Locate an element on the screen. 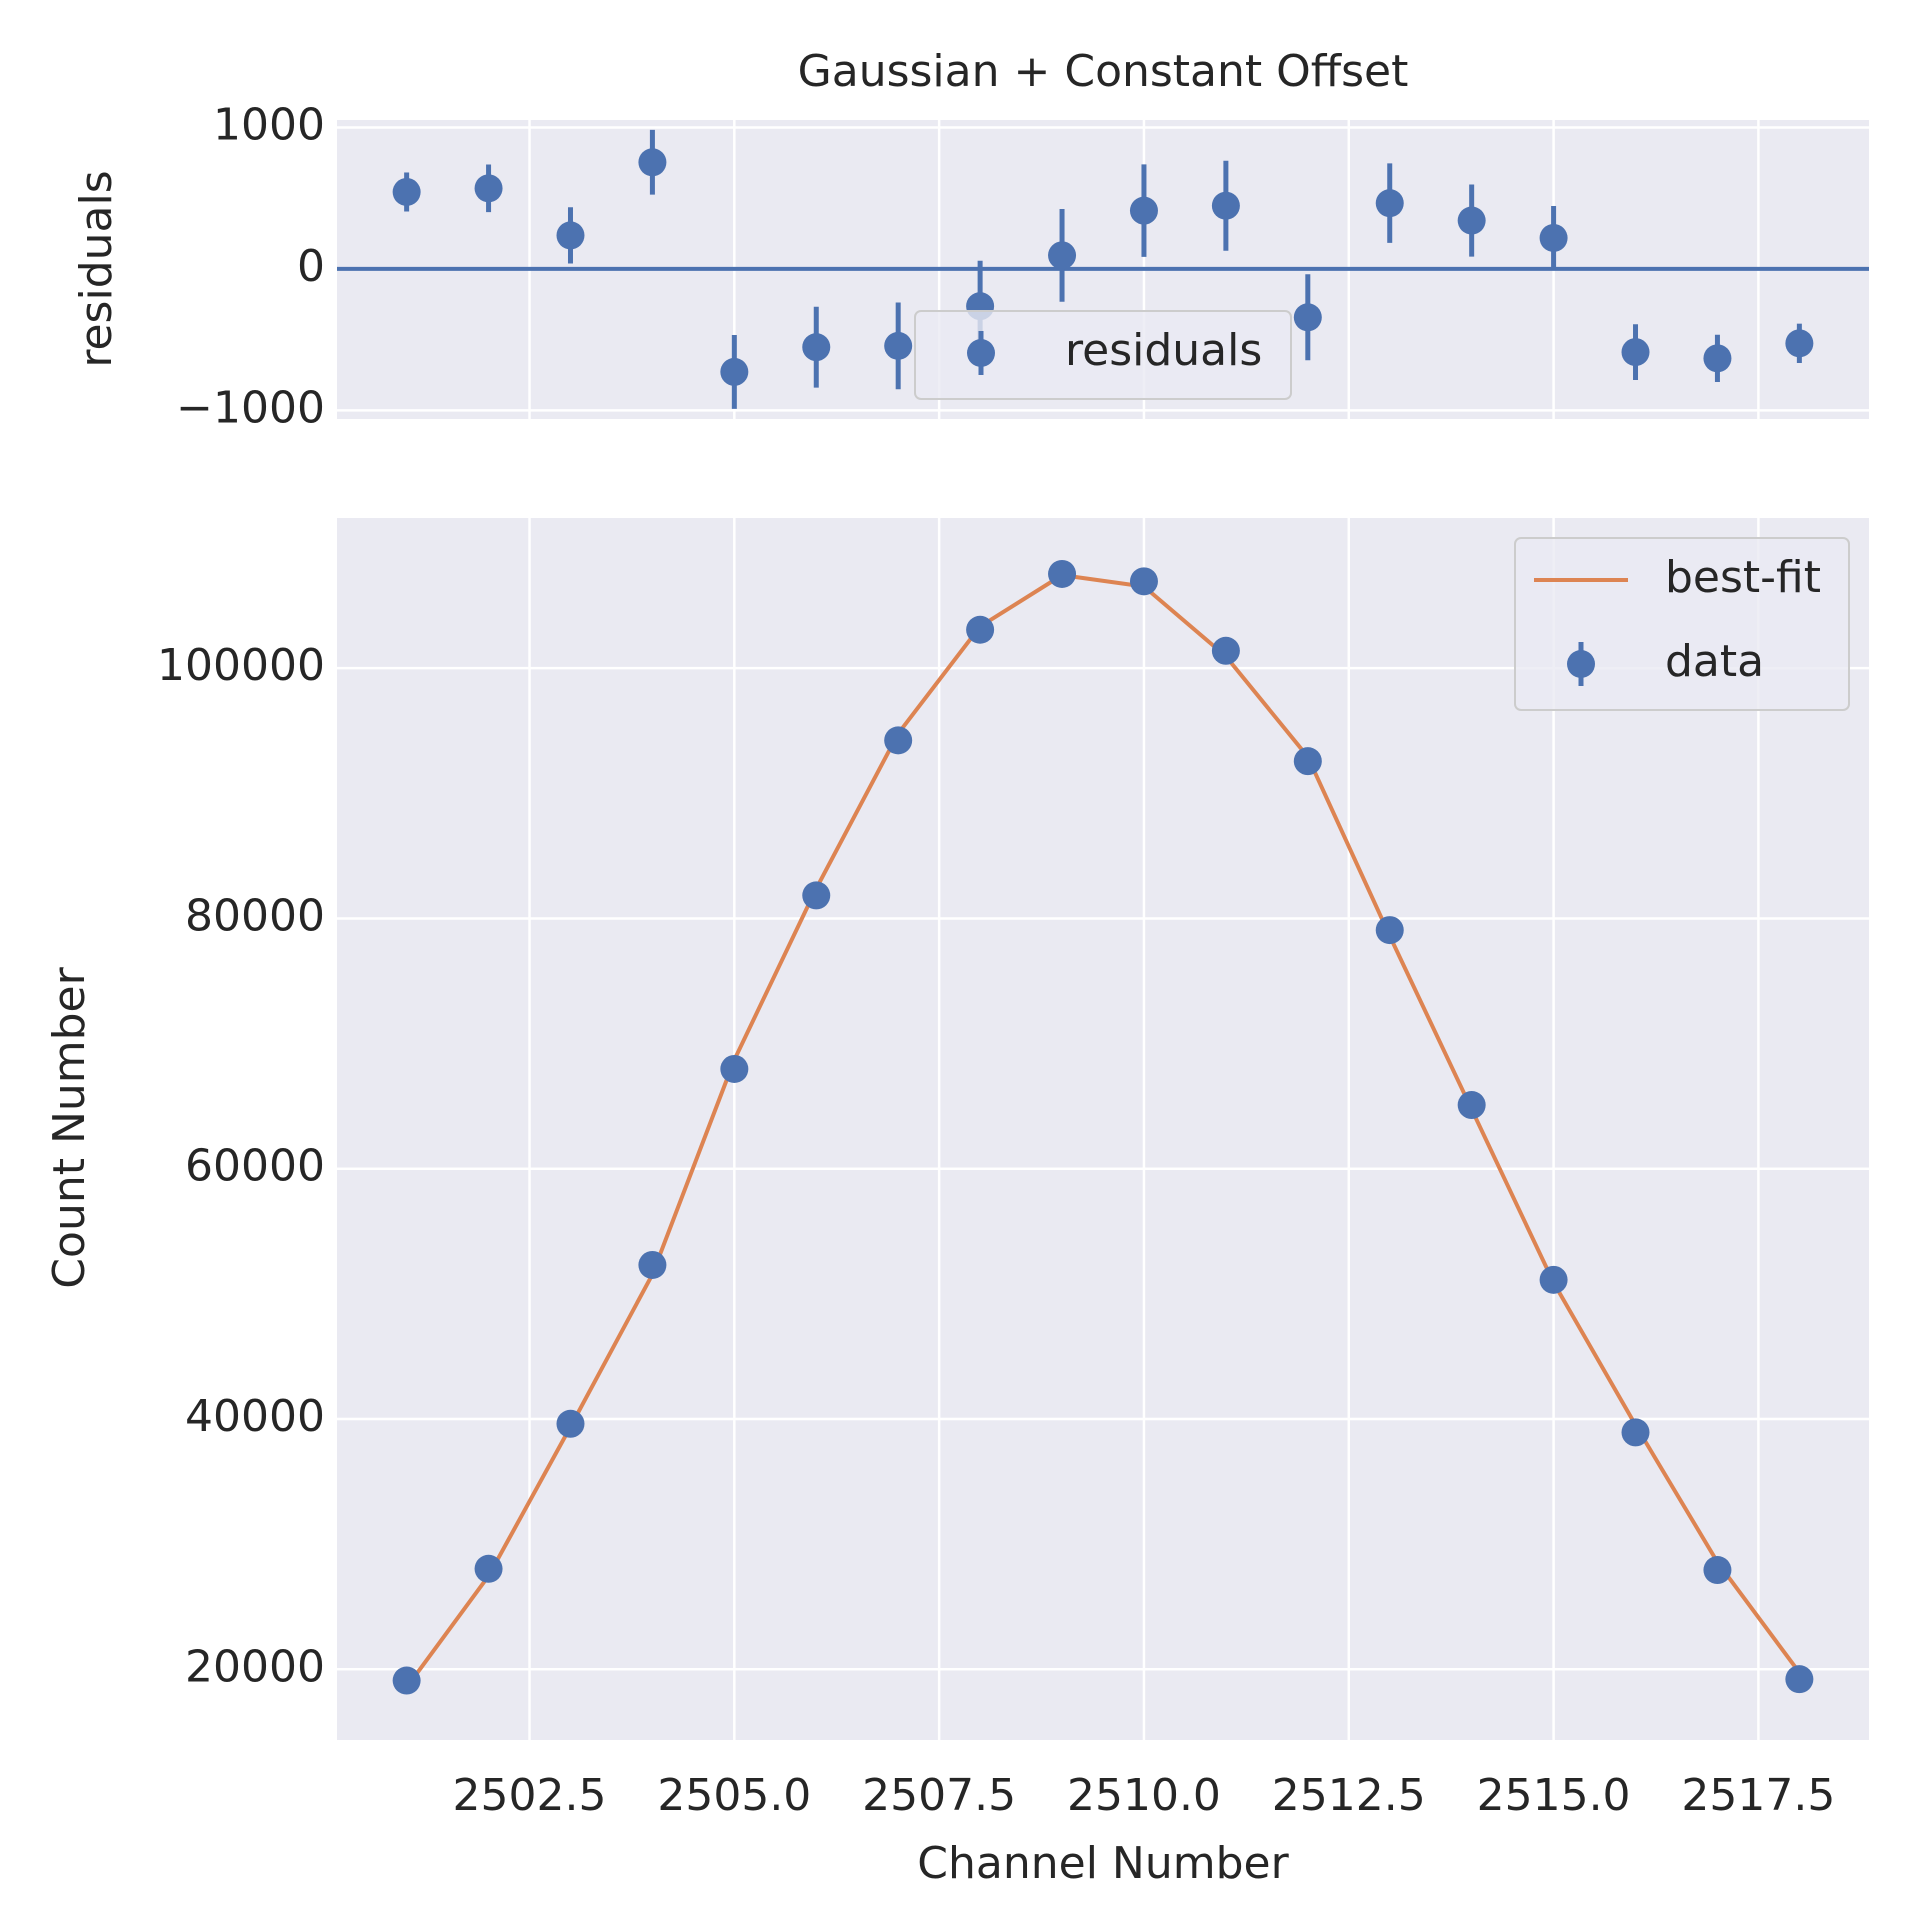 This screenshot has width=1920, height=1920. legend-label: best-fit is located at coordinates (1743, 577).